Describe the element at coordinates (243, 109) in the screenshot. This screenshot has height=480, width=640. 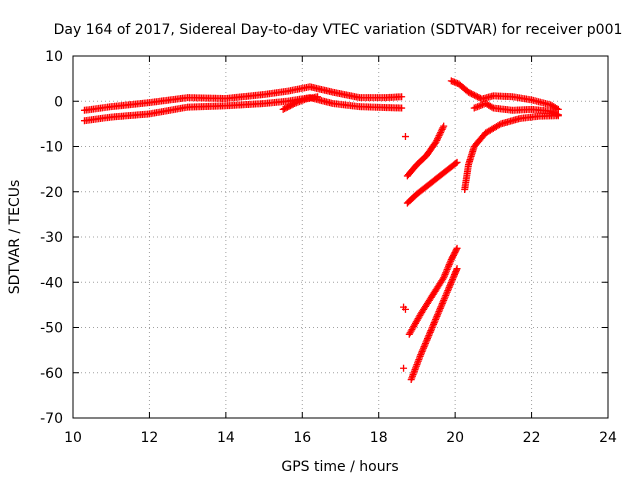
I see `series-band-main-lower` at that location.